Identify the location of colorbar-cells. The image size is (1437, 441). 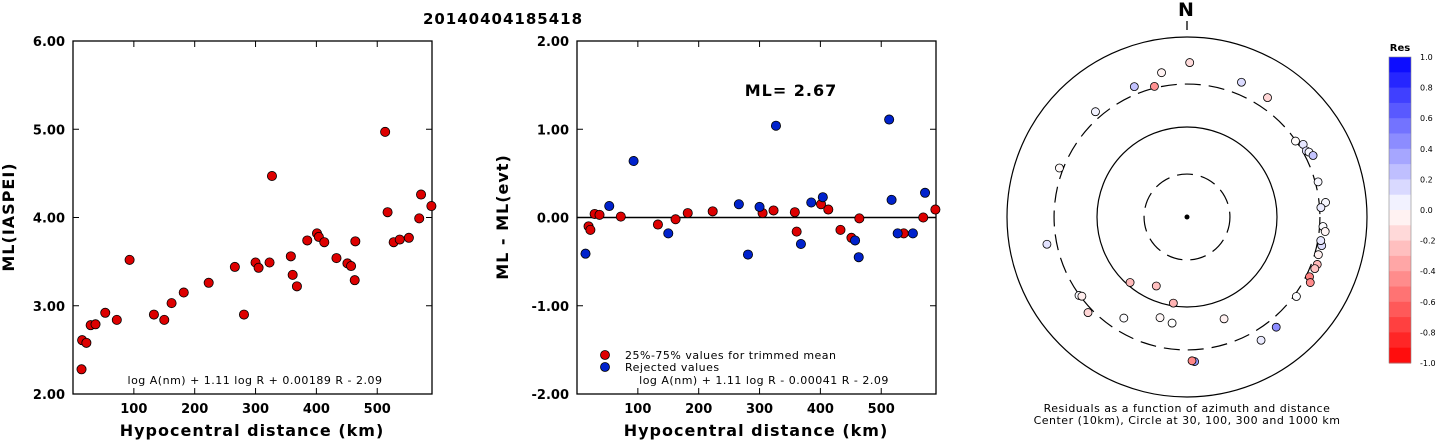
(1400, 210).